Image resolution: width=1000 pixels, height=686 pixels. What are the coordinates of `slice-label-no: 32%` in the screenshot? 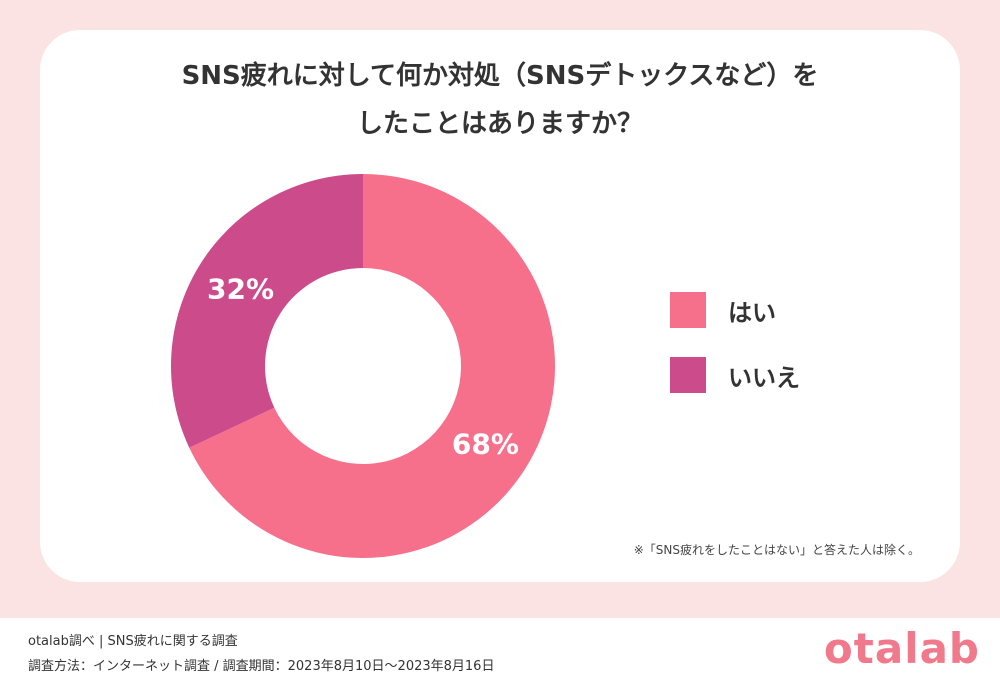 It's located at (240, 288).